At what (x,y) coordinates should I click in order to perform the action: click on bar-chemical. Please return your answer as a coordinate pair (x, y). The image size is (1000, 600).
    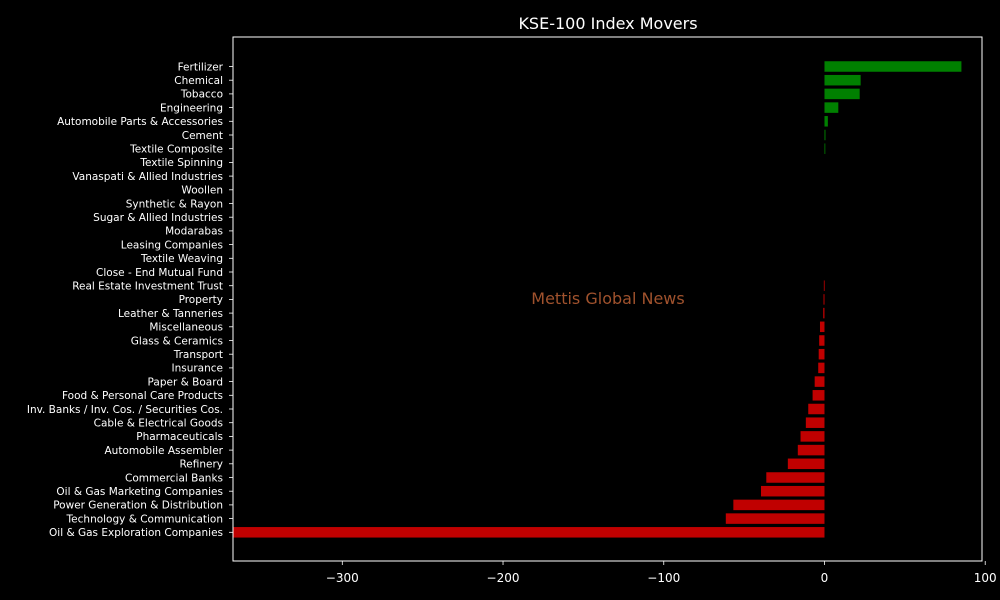
    Looking at the image, I should click on (842, 80).